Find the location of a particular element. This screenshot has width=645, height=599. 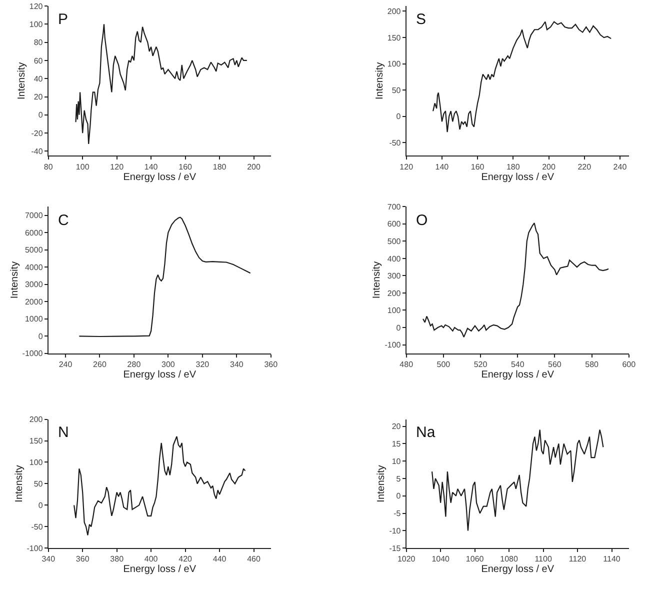

y-tick-label: 7000 is located at coordinates (34, 215).